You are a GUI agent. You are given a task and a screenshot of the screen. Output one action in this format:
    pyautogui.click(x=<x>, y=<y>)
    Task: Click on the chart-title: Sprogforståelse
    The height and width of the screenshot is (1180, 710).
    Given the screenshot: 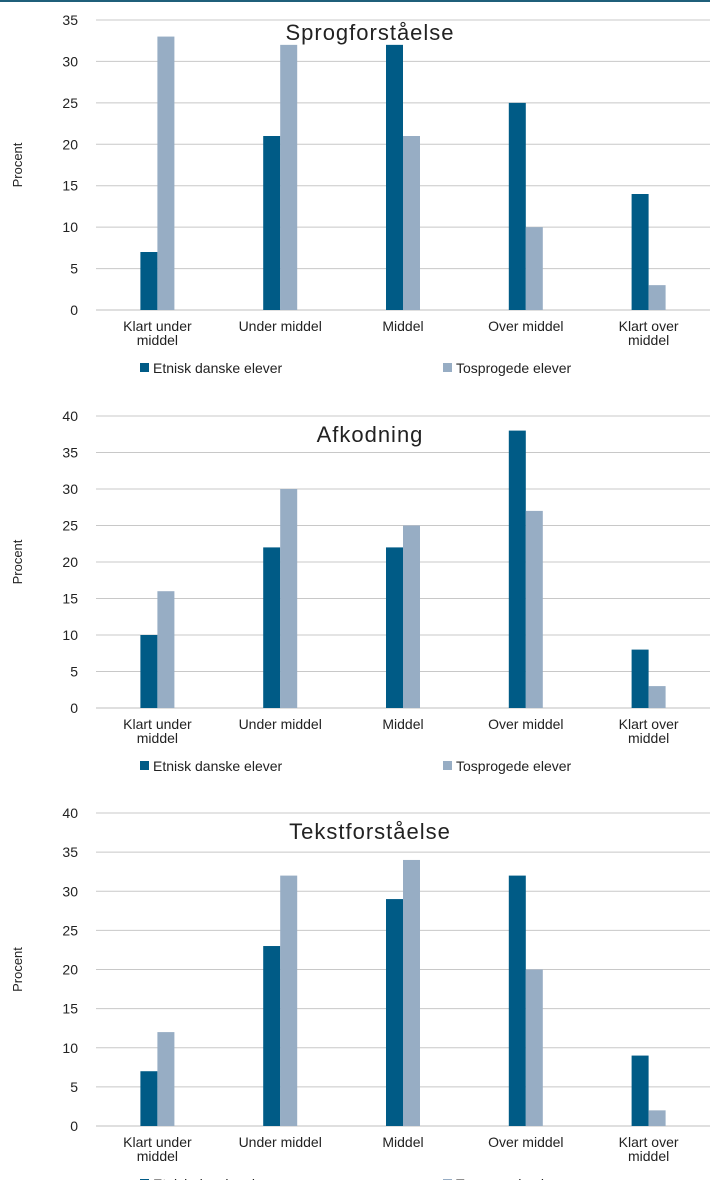 What is the action you would take?
    pyautogui.click(x=369, y=32)
    